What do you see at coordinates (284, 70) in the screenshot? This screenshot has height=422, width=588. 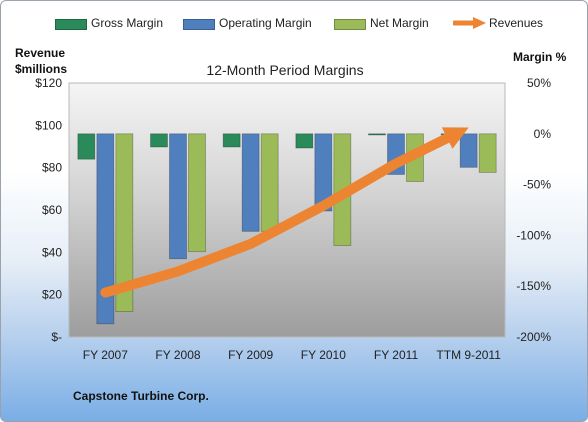 I see `chart-title: 12-Month Period Margins` at bounding box center [284, 70].